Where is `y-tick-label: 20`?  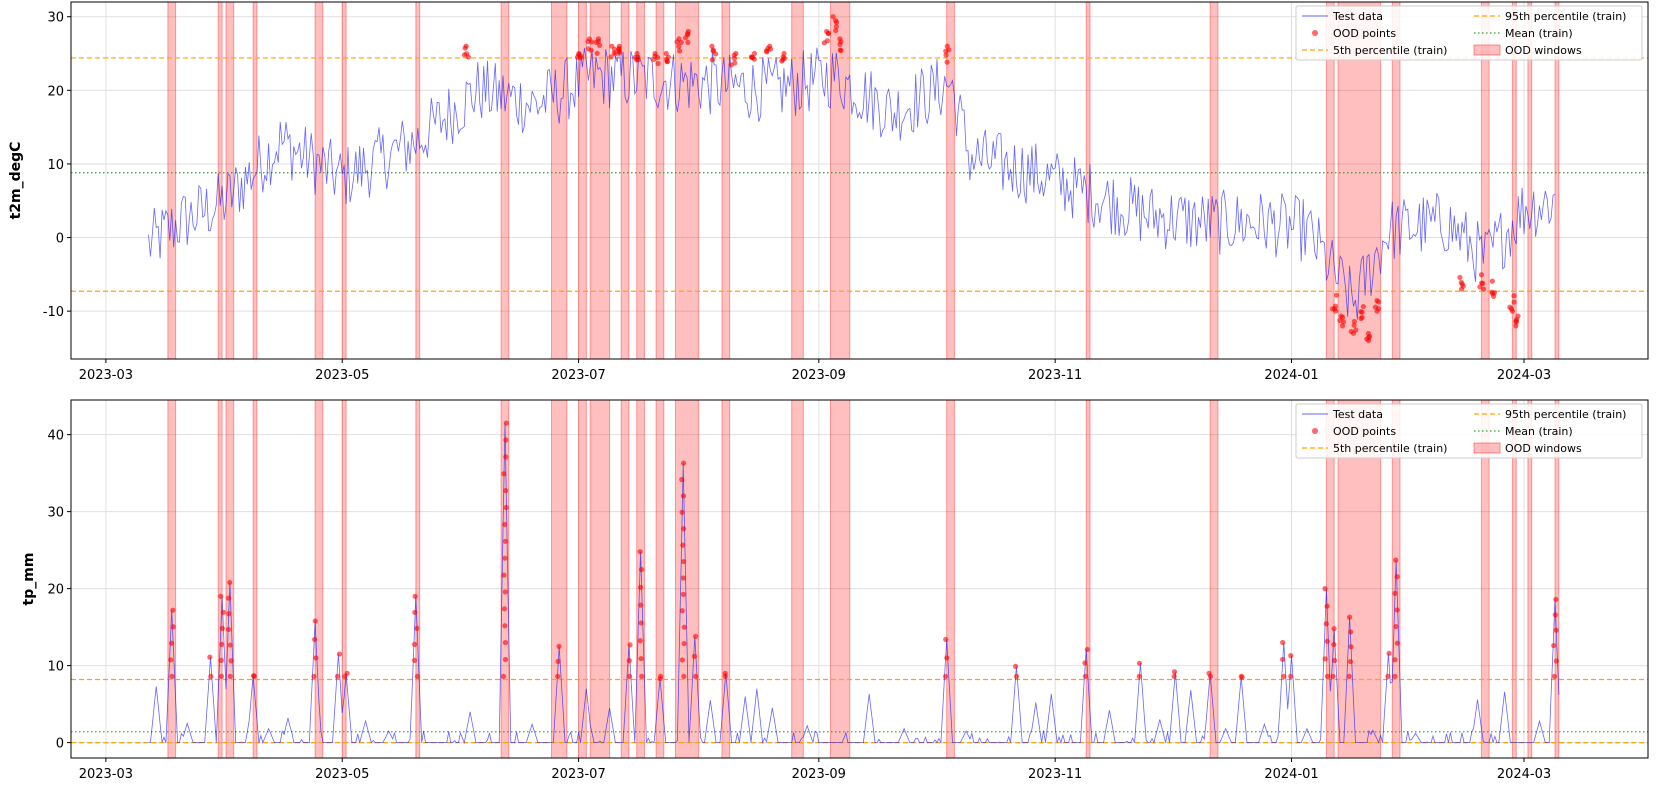 y-tick-label: 20 is located at coordinates (55, 91).